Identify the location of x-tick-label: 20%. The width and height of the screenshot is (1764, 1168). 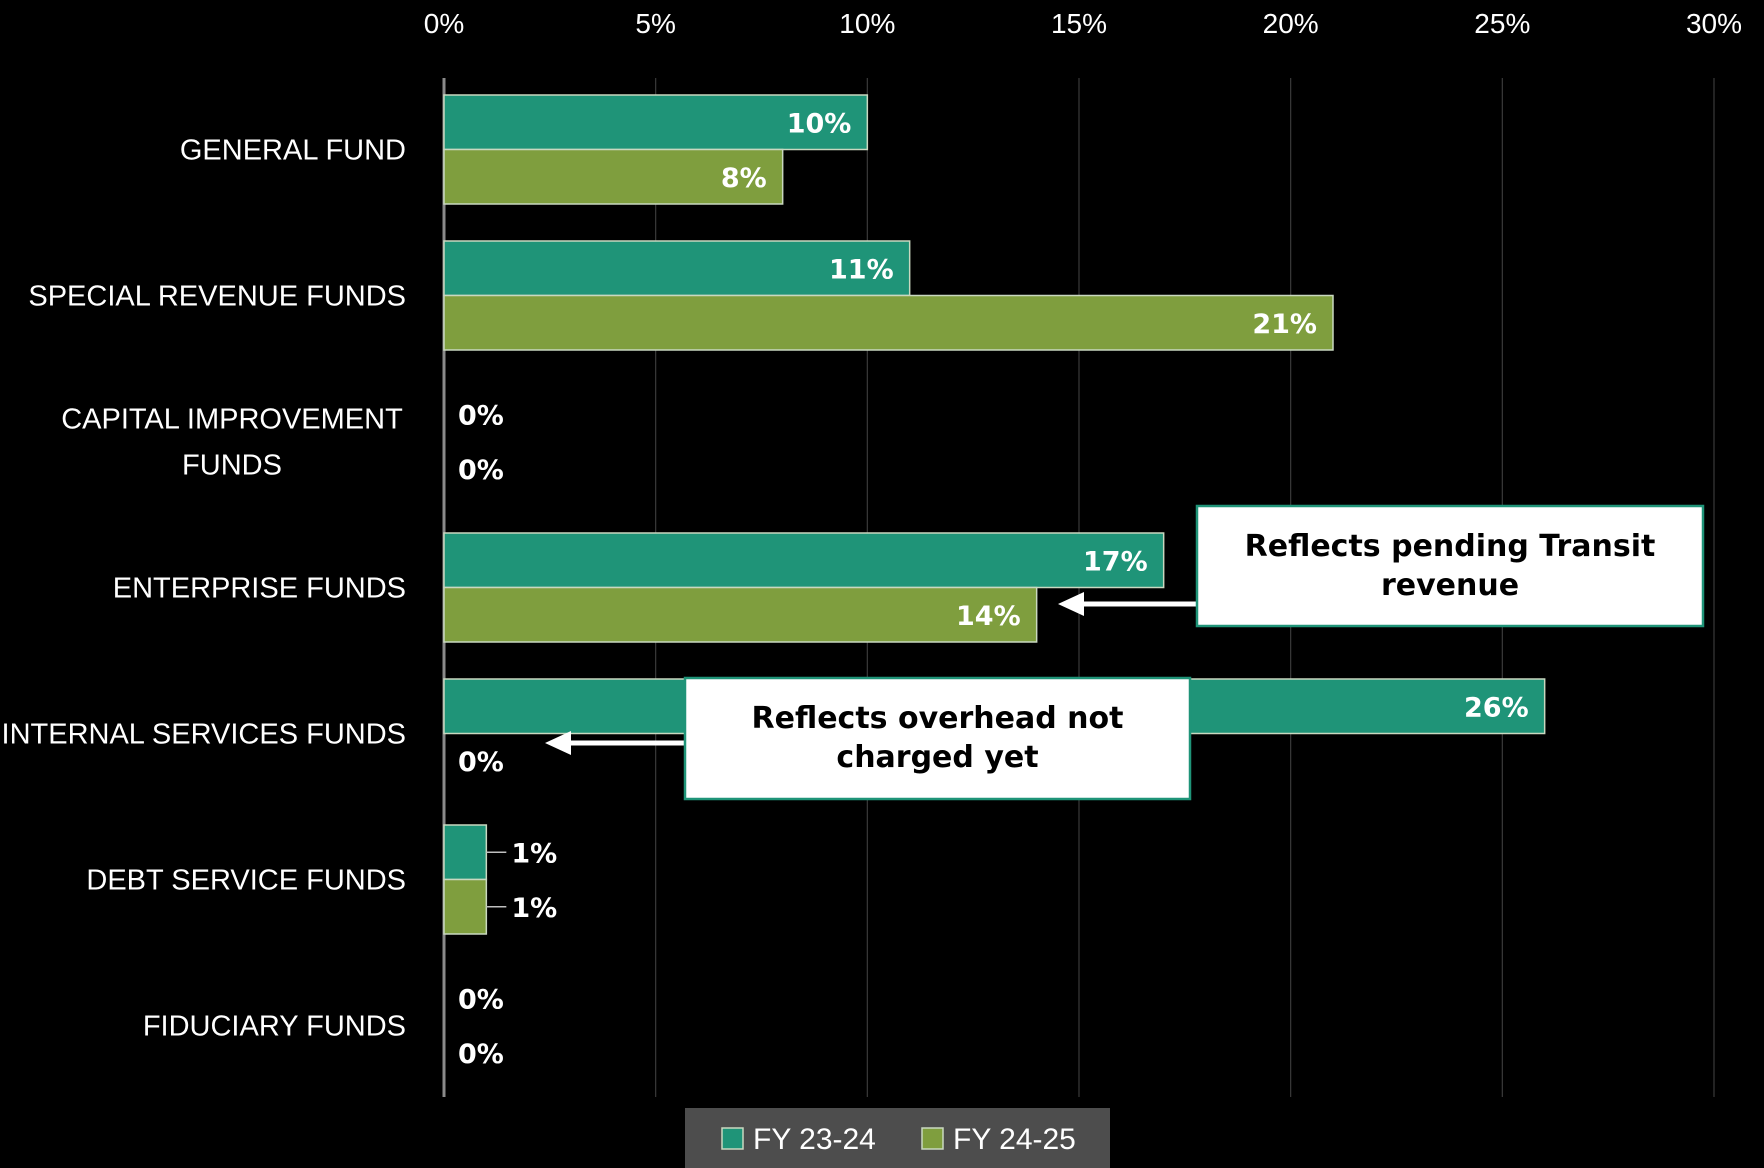
(1291, 23).